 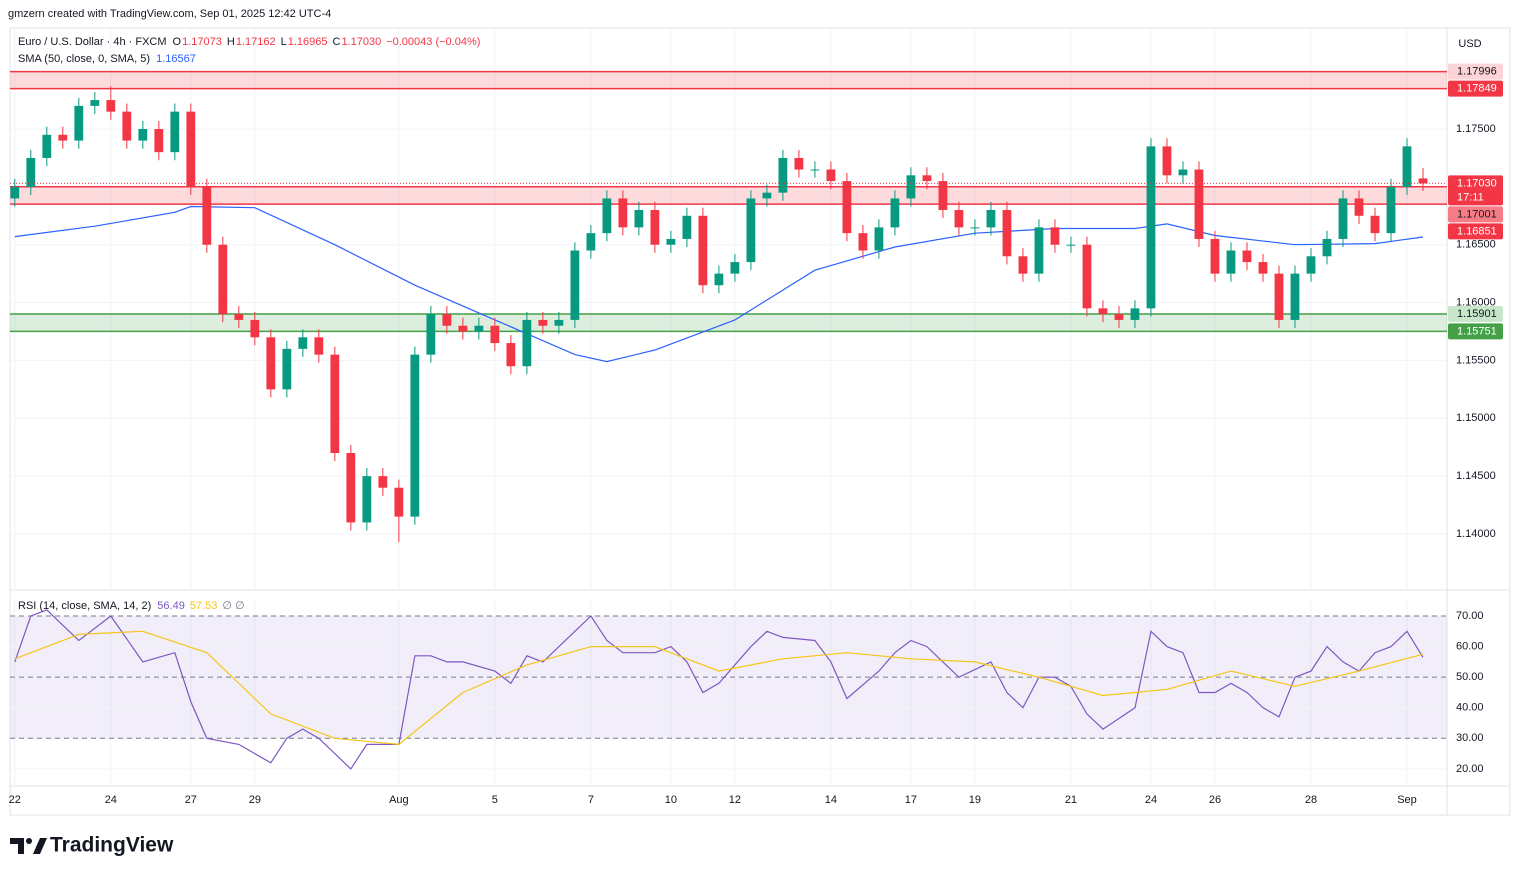 I want to click on x-tick-label: 22, so click(x=15, y=800).